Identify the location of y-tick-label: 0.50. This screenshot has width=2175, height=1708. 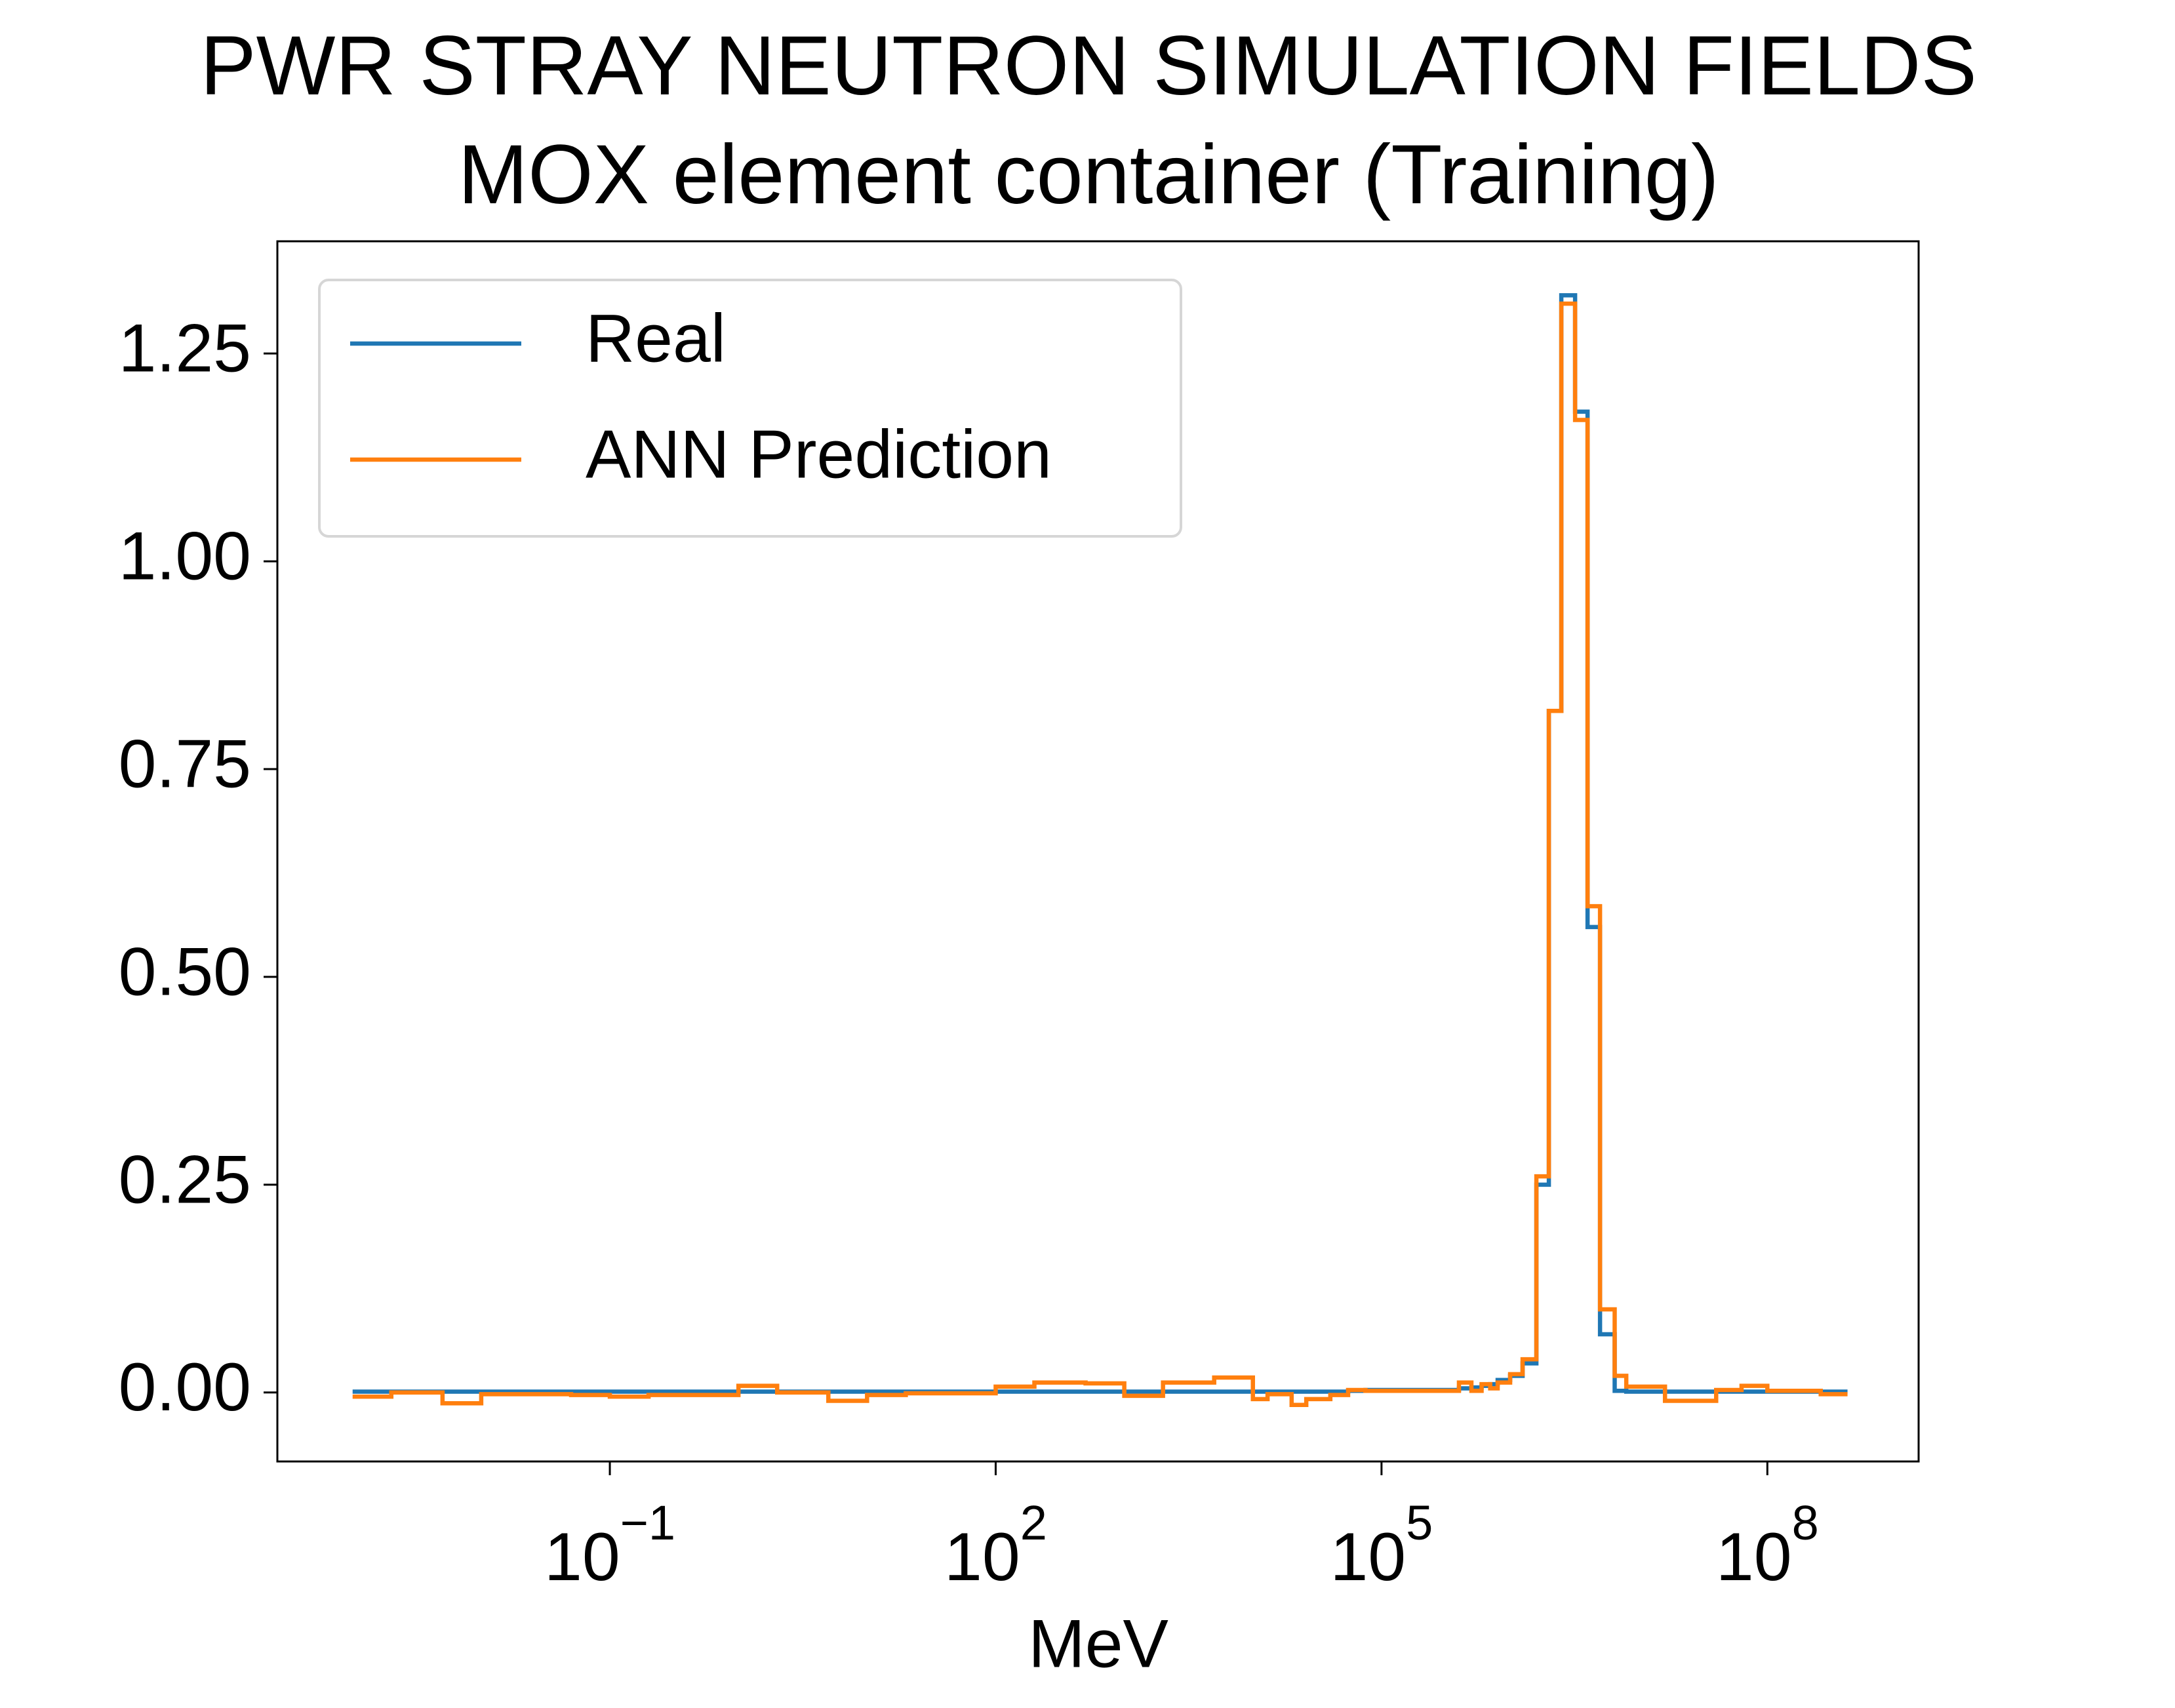
(185, 972).